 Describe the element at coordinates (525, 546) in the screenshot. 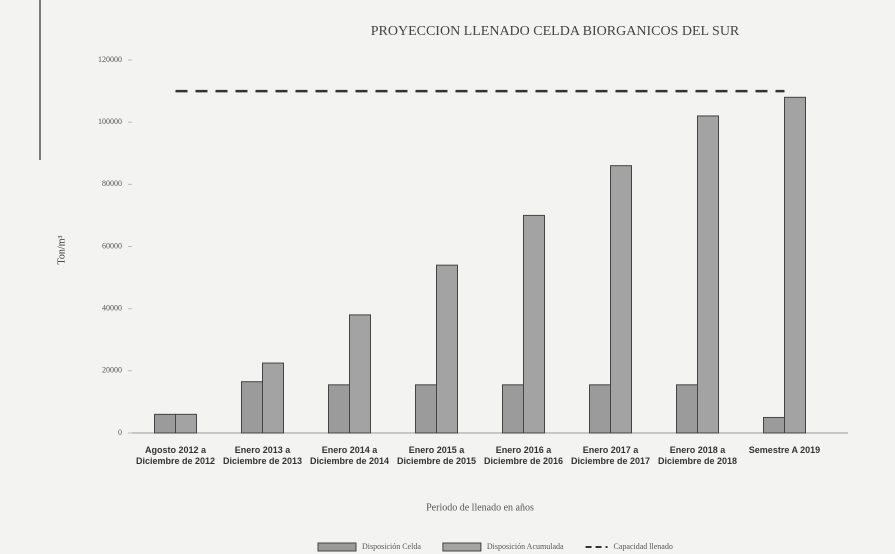

I see `legend-label: Disposición Acumulada` at that location.